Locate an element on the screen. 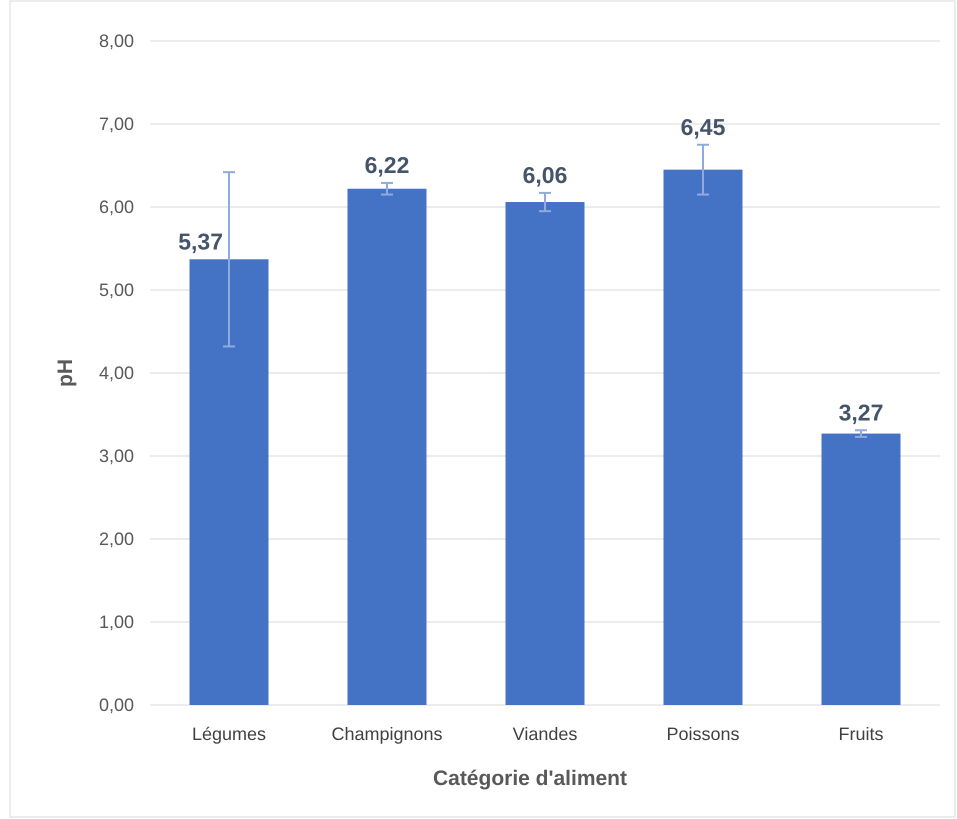 This screenshot has height=819, width=957. x-tick-label: Poissons is located at coordinates (703, 734).